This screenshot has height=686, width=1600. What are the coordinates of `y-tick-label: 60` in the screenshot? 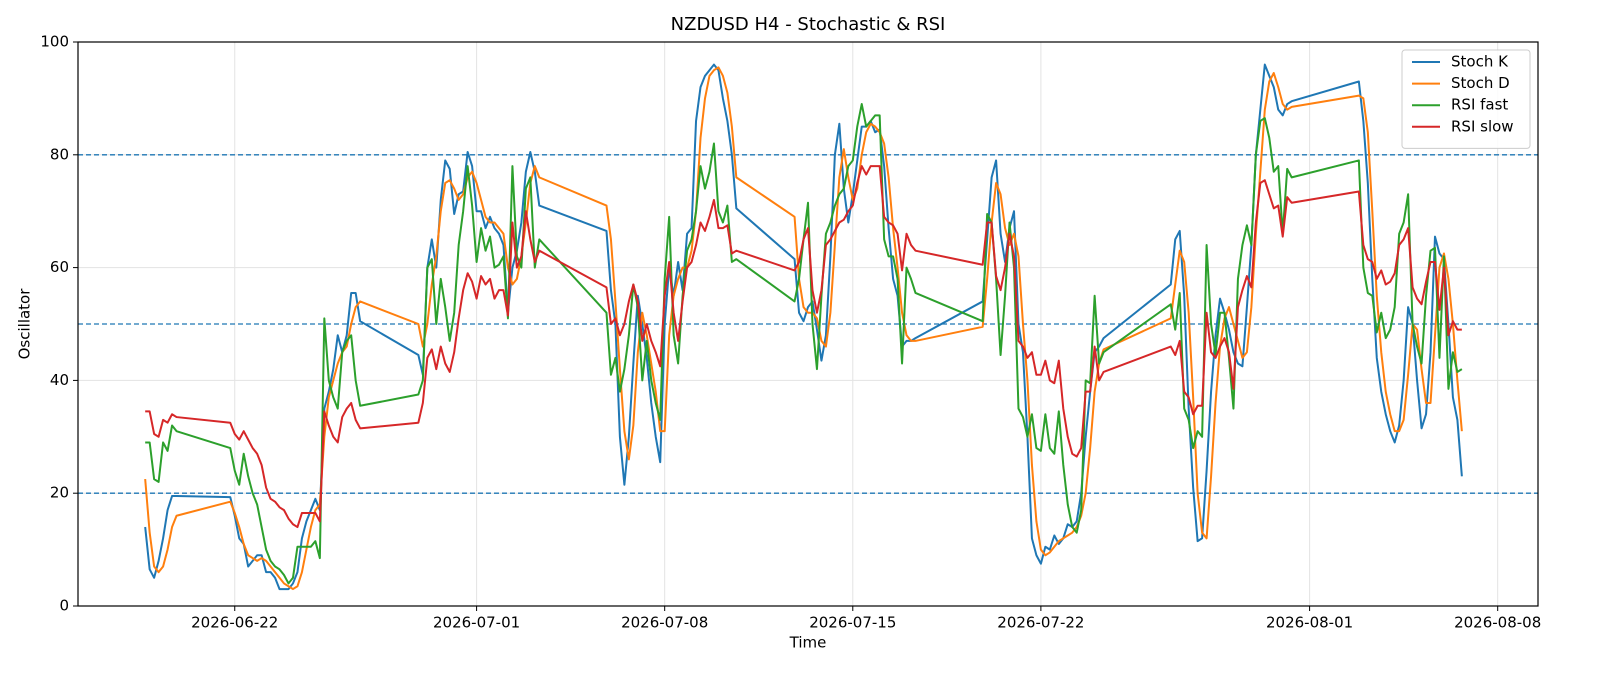 It's located at (59, 267).